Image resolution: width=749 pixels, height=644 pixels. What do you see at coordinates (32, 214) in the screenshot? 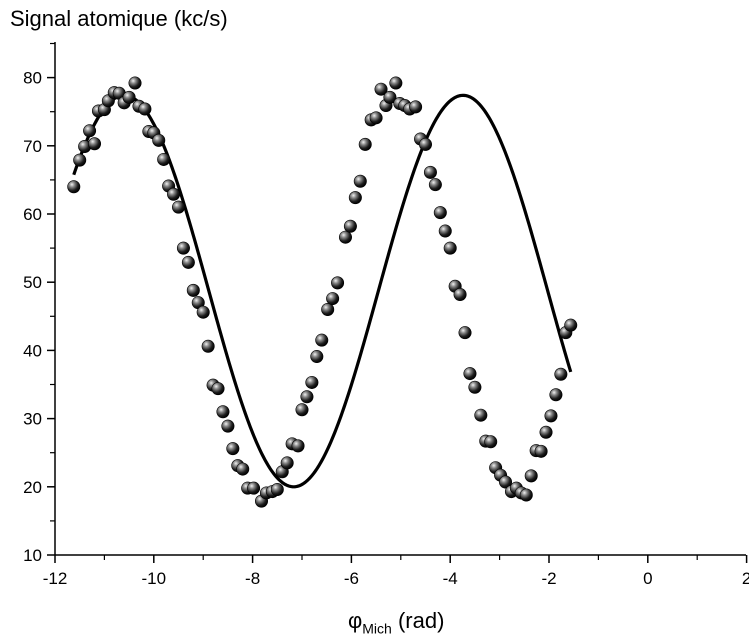
I see `y-tick-label: 60` at bounding box center [32, 214].